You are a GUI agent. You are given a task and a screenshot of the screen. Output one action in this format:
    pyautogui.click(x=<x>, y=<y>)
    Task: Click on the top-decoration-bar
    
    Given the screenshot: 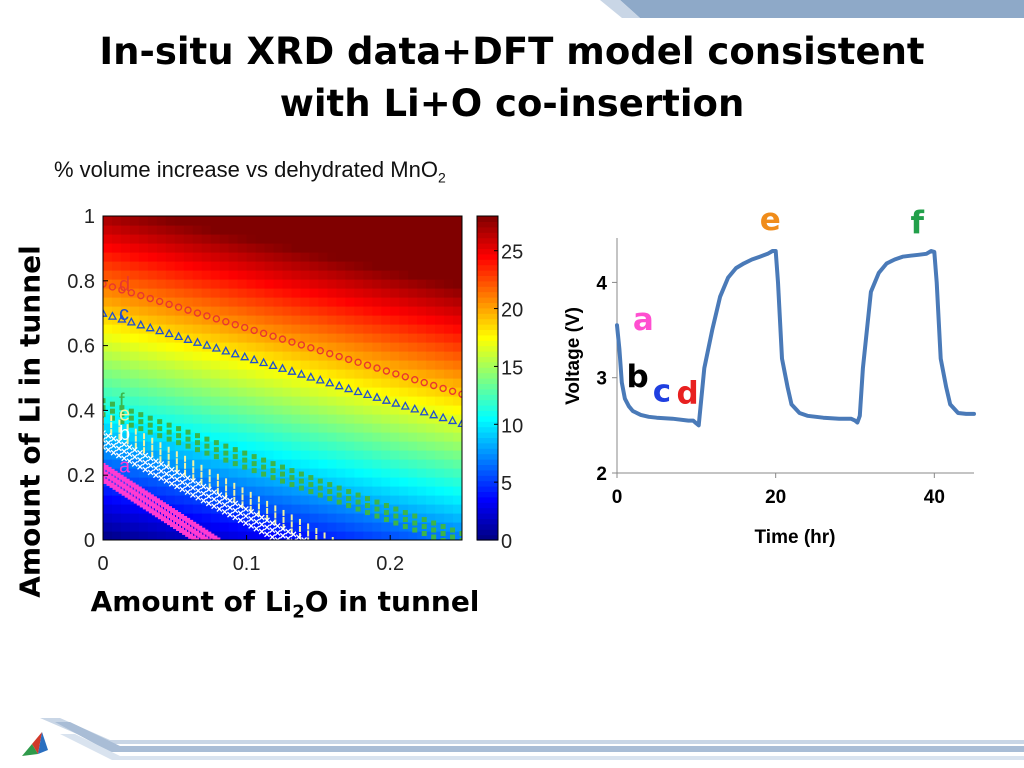 What is the action you would take?
    pyautogui.click(x=812, y=9)
    